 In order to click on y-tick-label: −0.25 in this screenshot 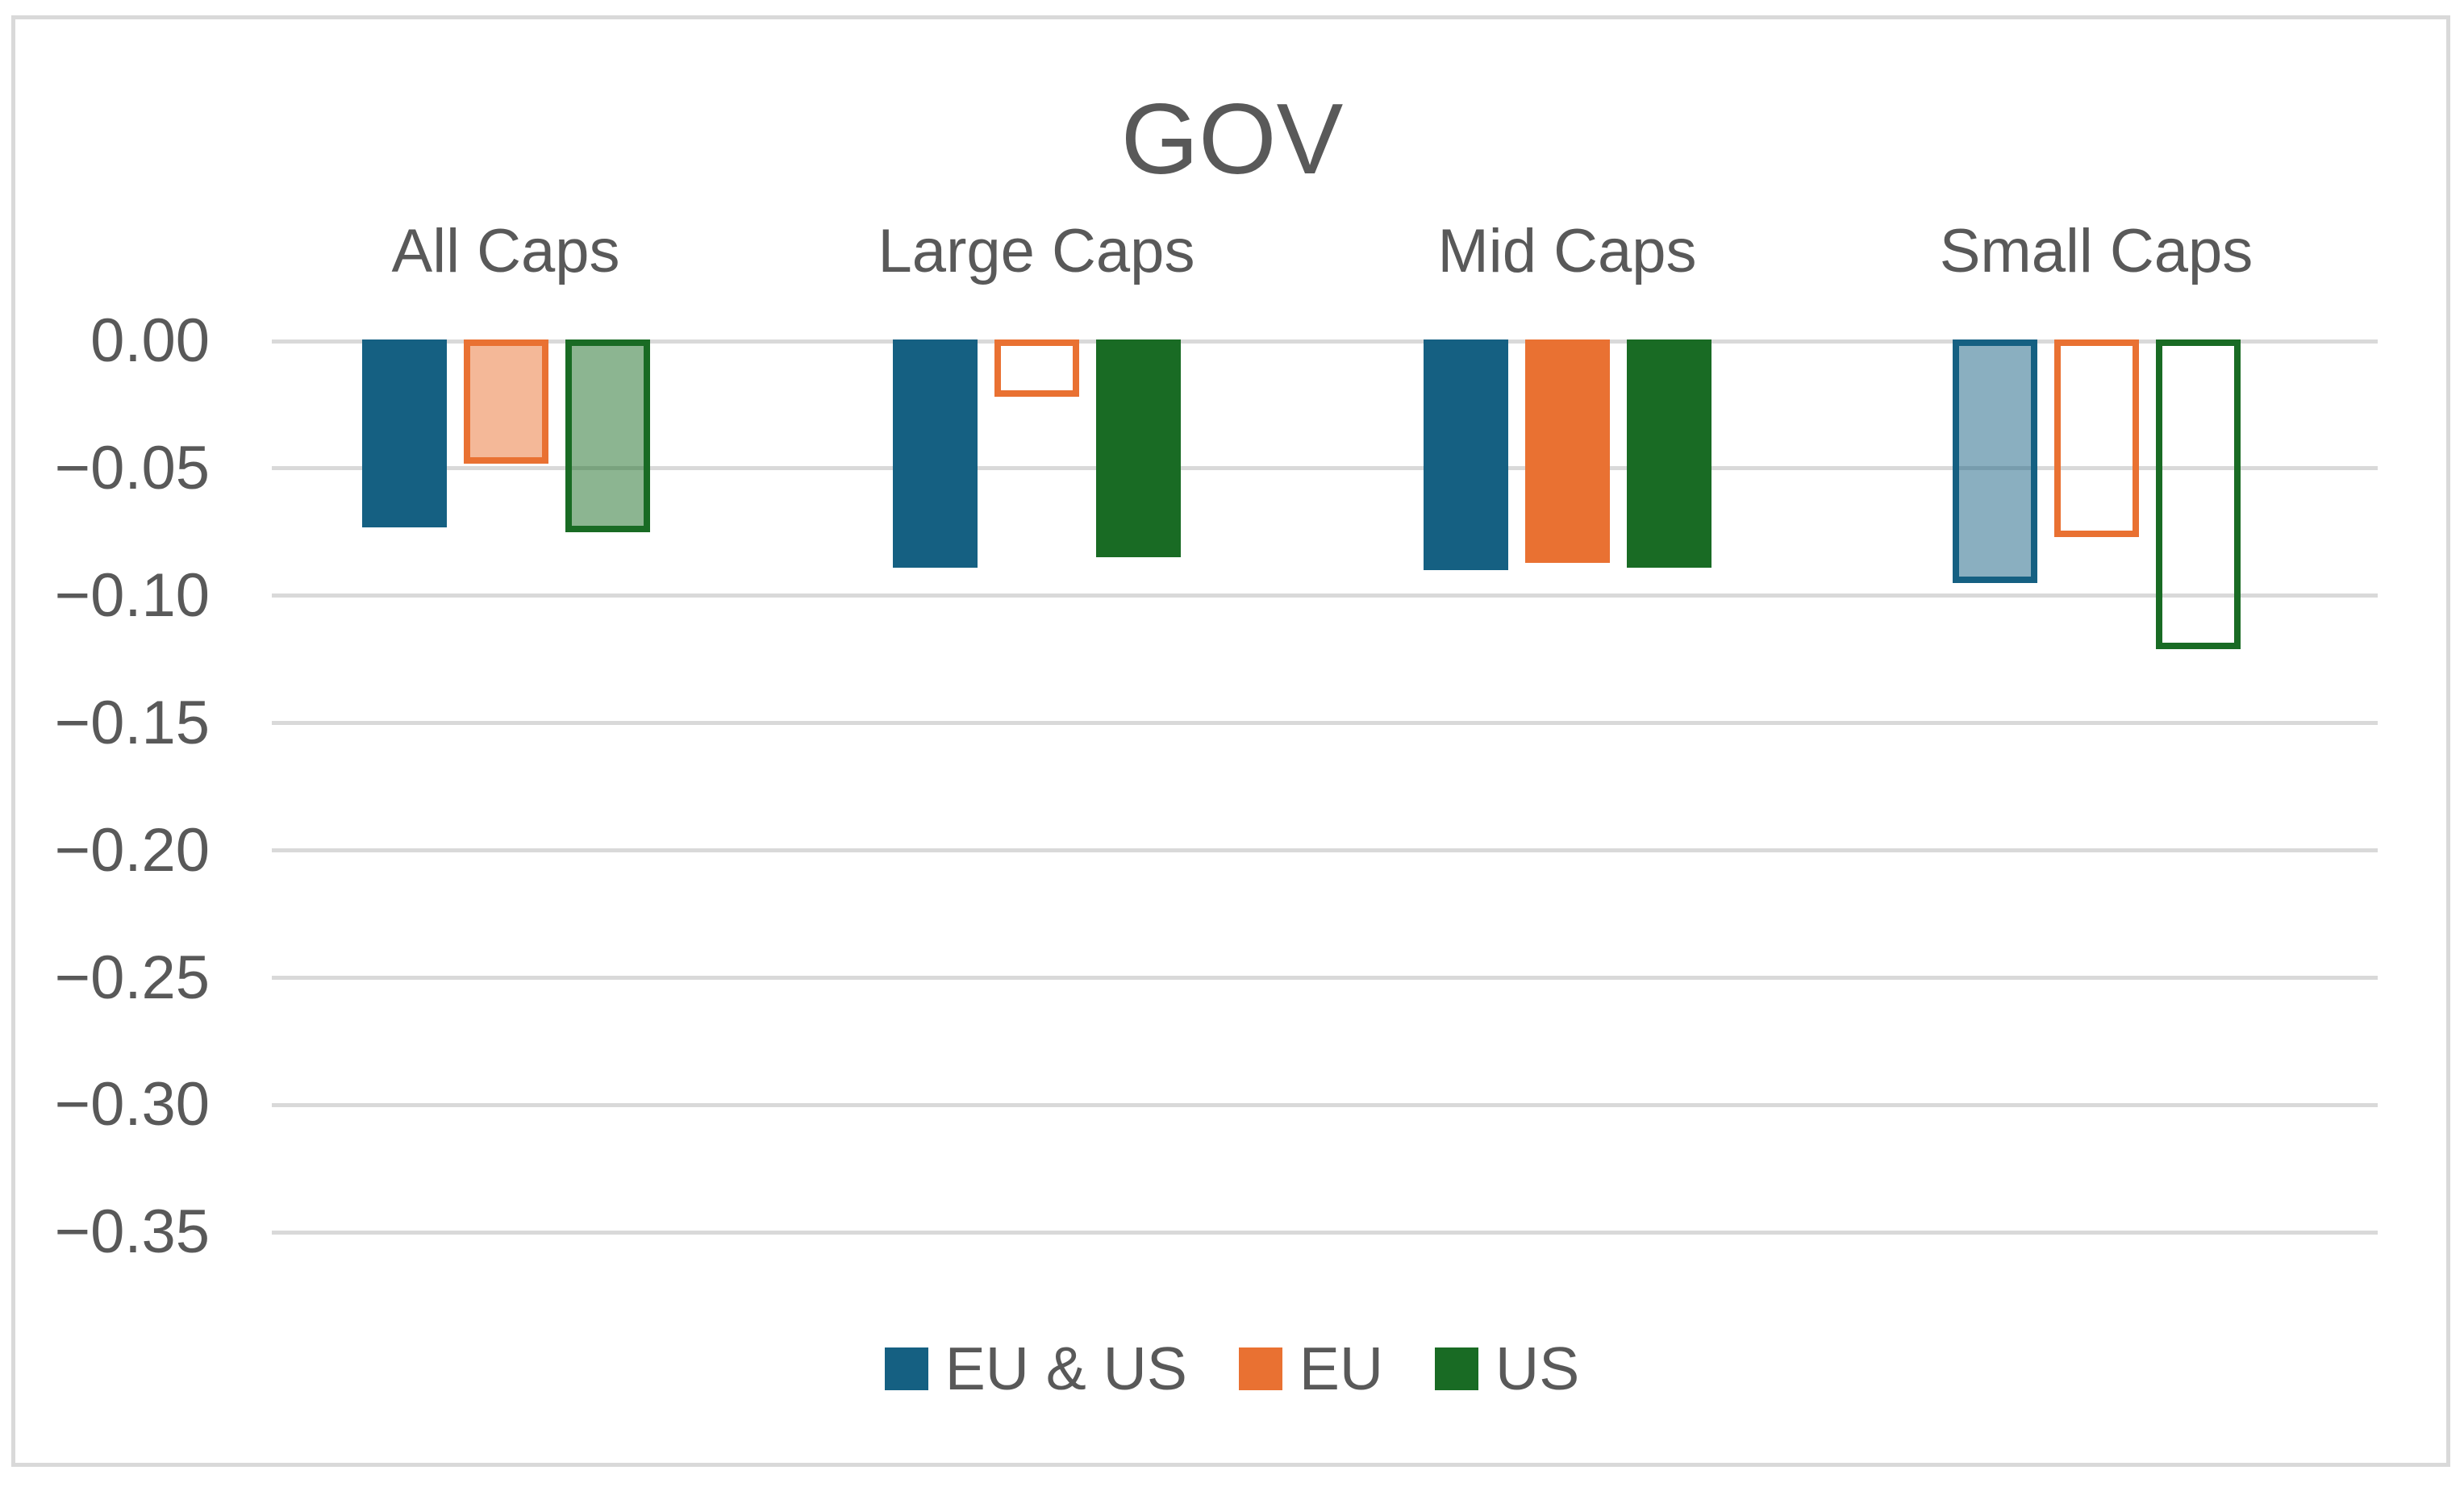, I will do `click(132, 977)`.